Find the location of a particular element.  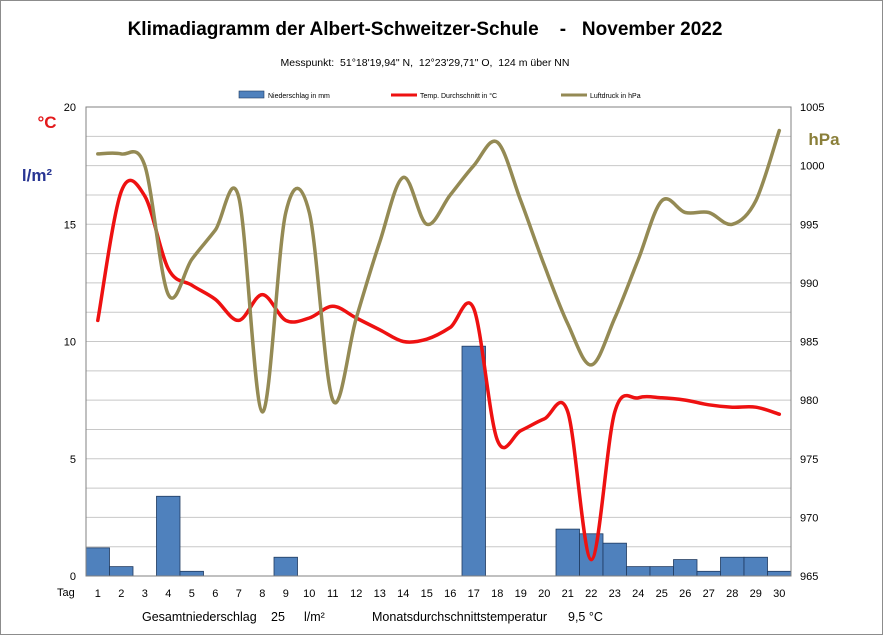

x-tick-label: 20 is located at coordinates (544, 594).